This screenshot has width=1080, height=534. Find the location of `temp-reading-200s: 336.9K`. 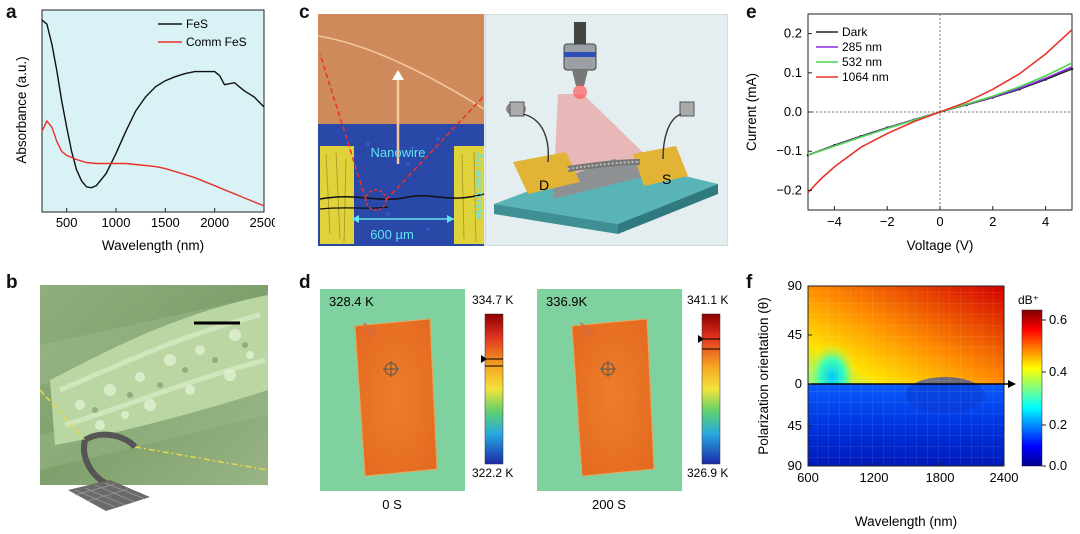

temp-reading-200s: 336.9K is located at coordinates (567, 301).